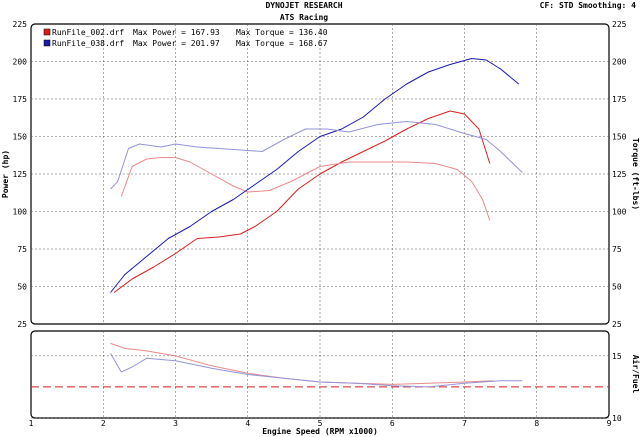 The image size is (640, 437). Describe the element at coordinates (609, 423) in the screenshot. I see `x-tick-label: 9` at that location.